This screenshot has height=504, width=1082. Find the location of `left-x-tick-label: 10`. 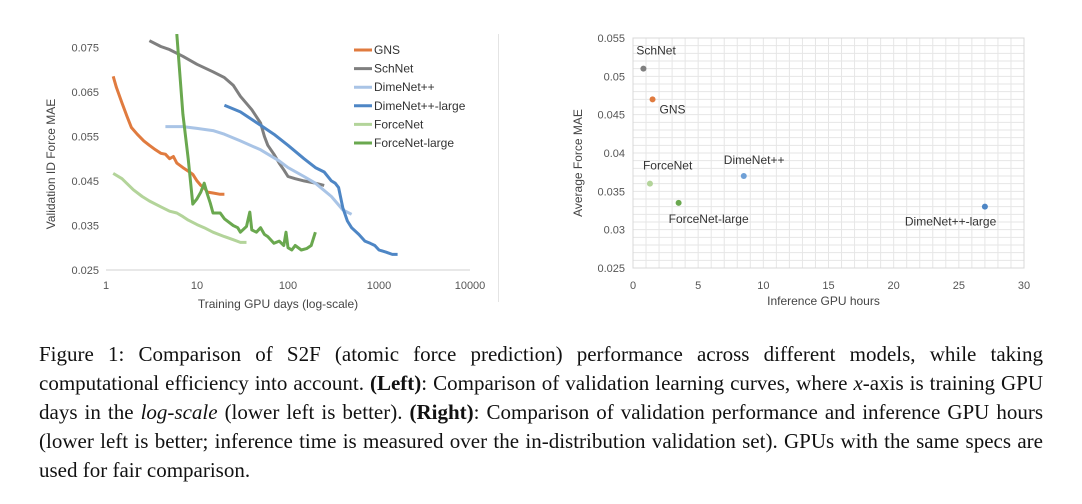

left-x-tick-label: 10 is located at coordinates (197, 286).